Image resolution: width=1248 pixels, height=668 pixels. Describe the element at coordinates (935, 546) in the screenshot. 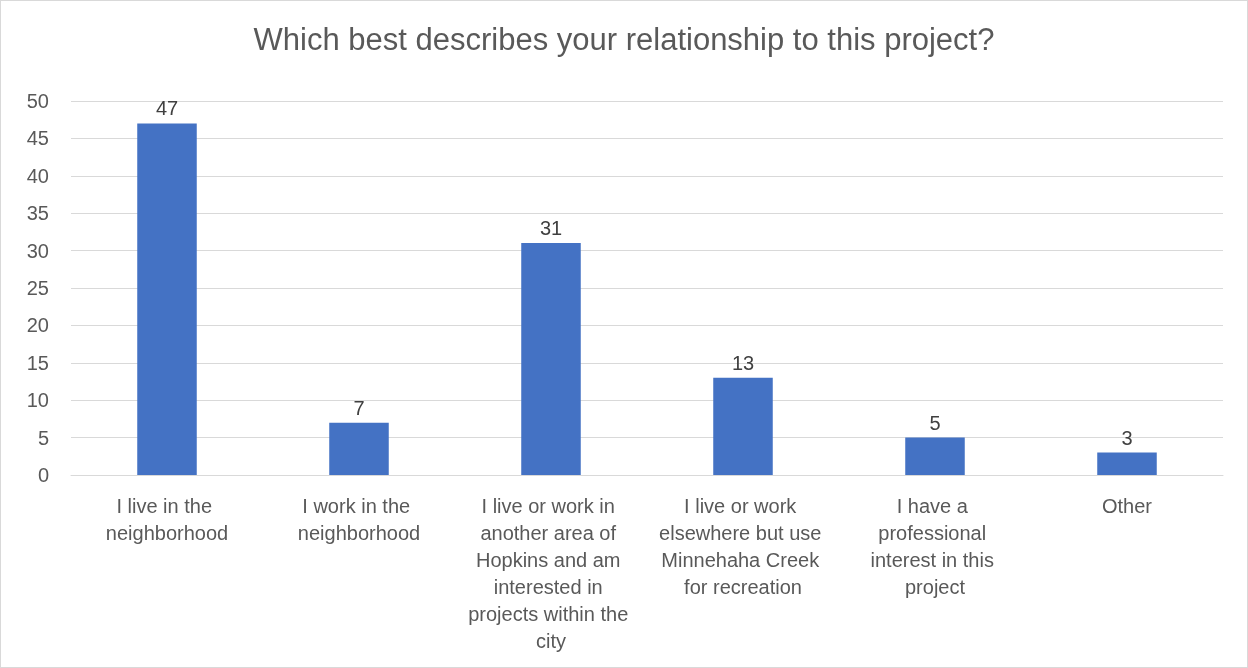

I see `x-tick-label: I have a professional interest in this project` at that location.